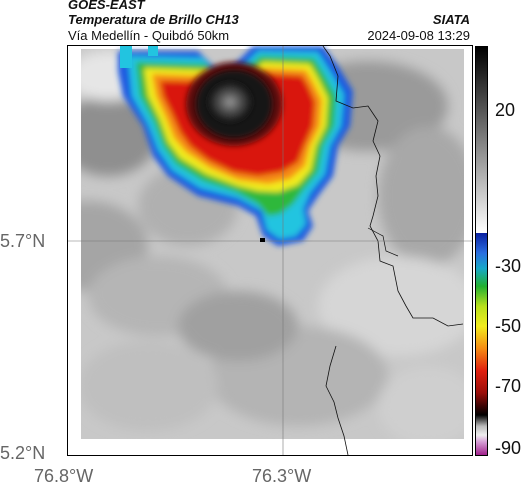 Image resolution: width=526 pixels, height=491 pixels. What do you see at coordinates (23, 453) in the screenshot?
I see `lat-tick-2: 5.2°N` at bounding box center [23, 453].